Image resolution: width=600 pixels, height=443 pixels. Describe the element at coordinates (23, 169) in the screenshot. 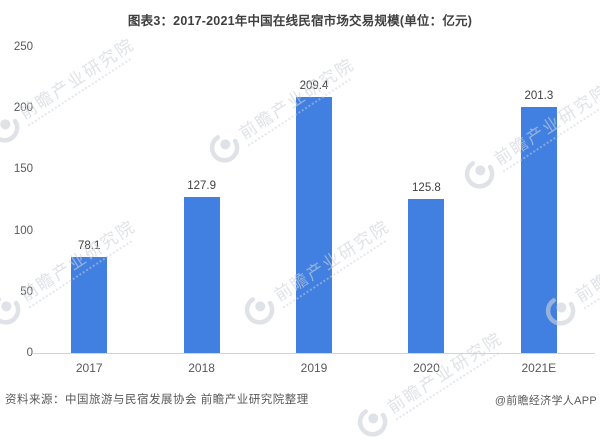

I see `y-tick-150: 150` at that location.